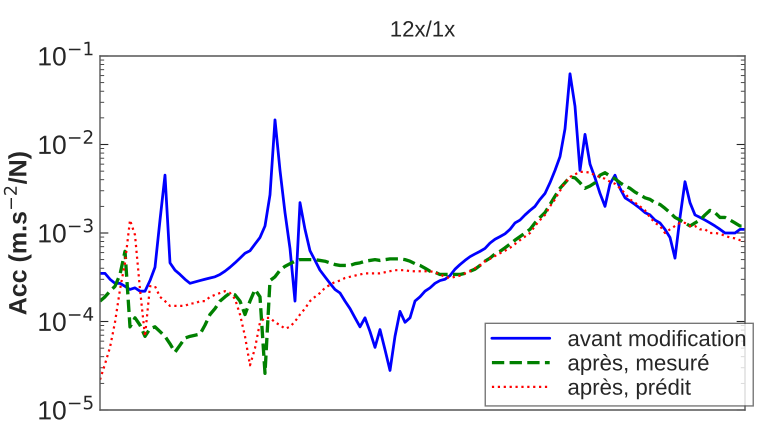  What do you see at coordinates (18, 233) in the screenshot?
I see `y-axis-title: Acc (m.s$^{−2}$/N)` at bounding box center [18, 233].